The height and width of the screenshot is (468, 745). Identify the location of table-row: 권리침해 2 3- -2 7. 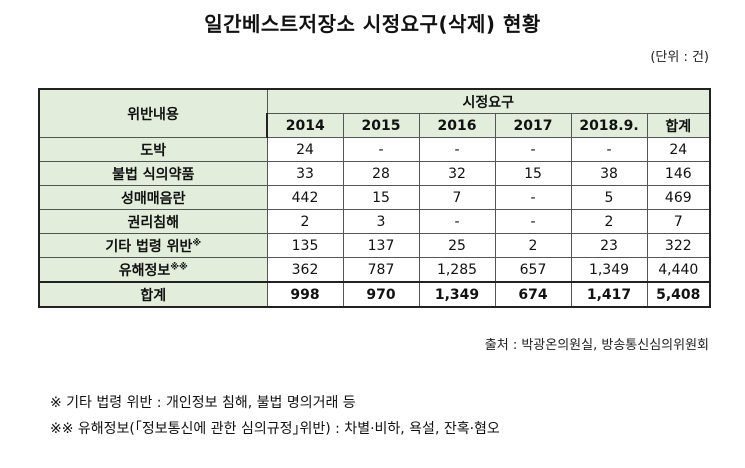
(375, 221).